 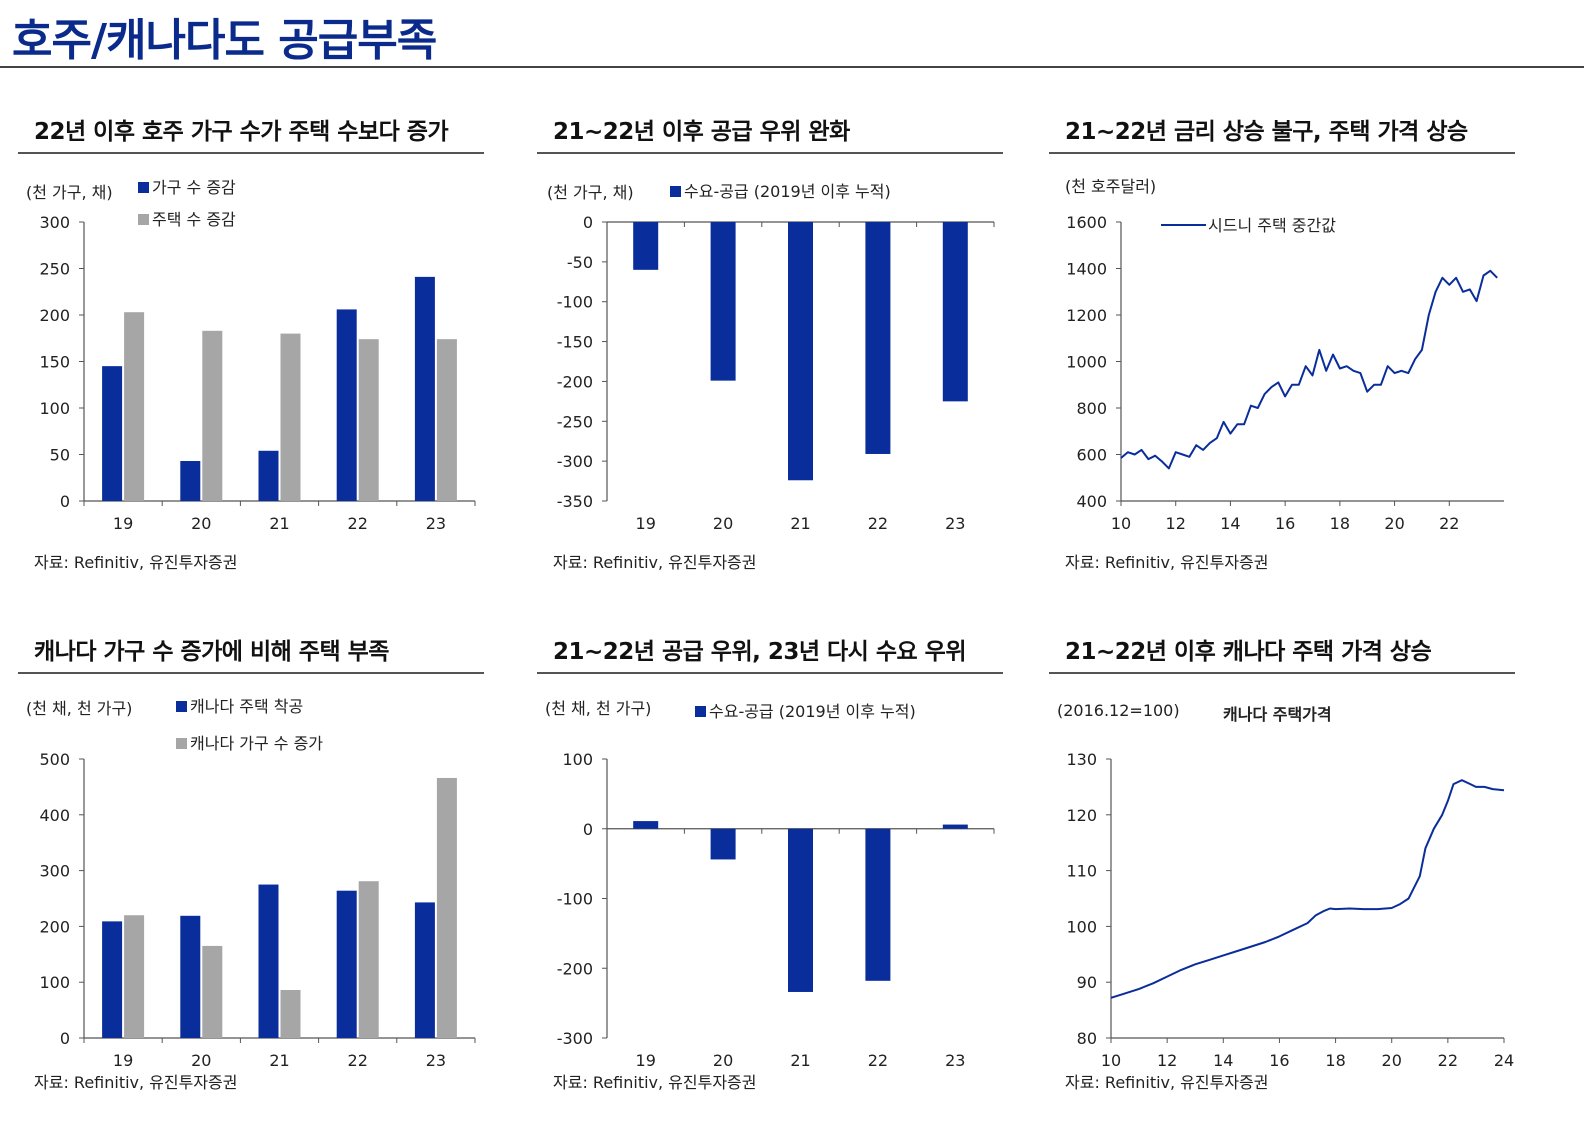 What do you see at coordinates (54, 759) in the screenshot?
I see `y-tick-label: 500` at bounding box center [54, 759].